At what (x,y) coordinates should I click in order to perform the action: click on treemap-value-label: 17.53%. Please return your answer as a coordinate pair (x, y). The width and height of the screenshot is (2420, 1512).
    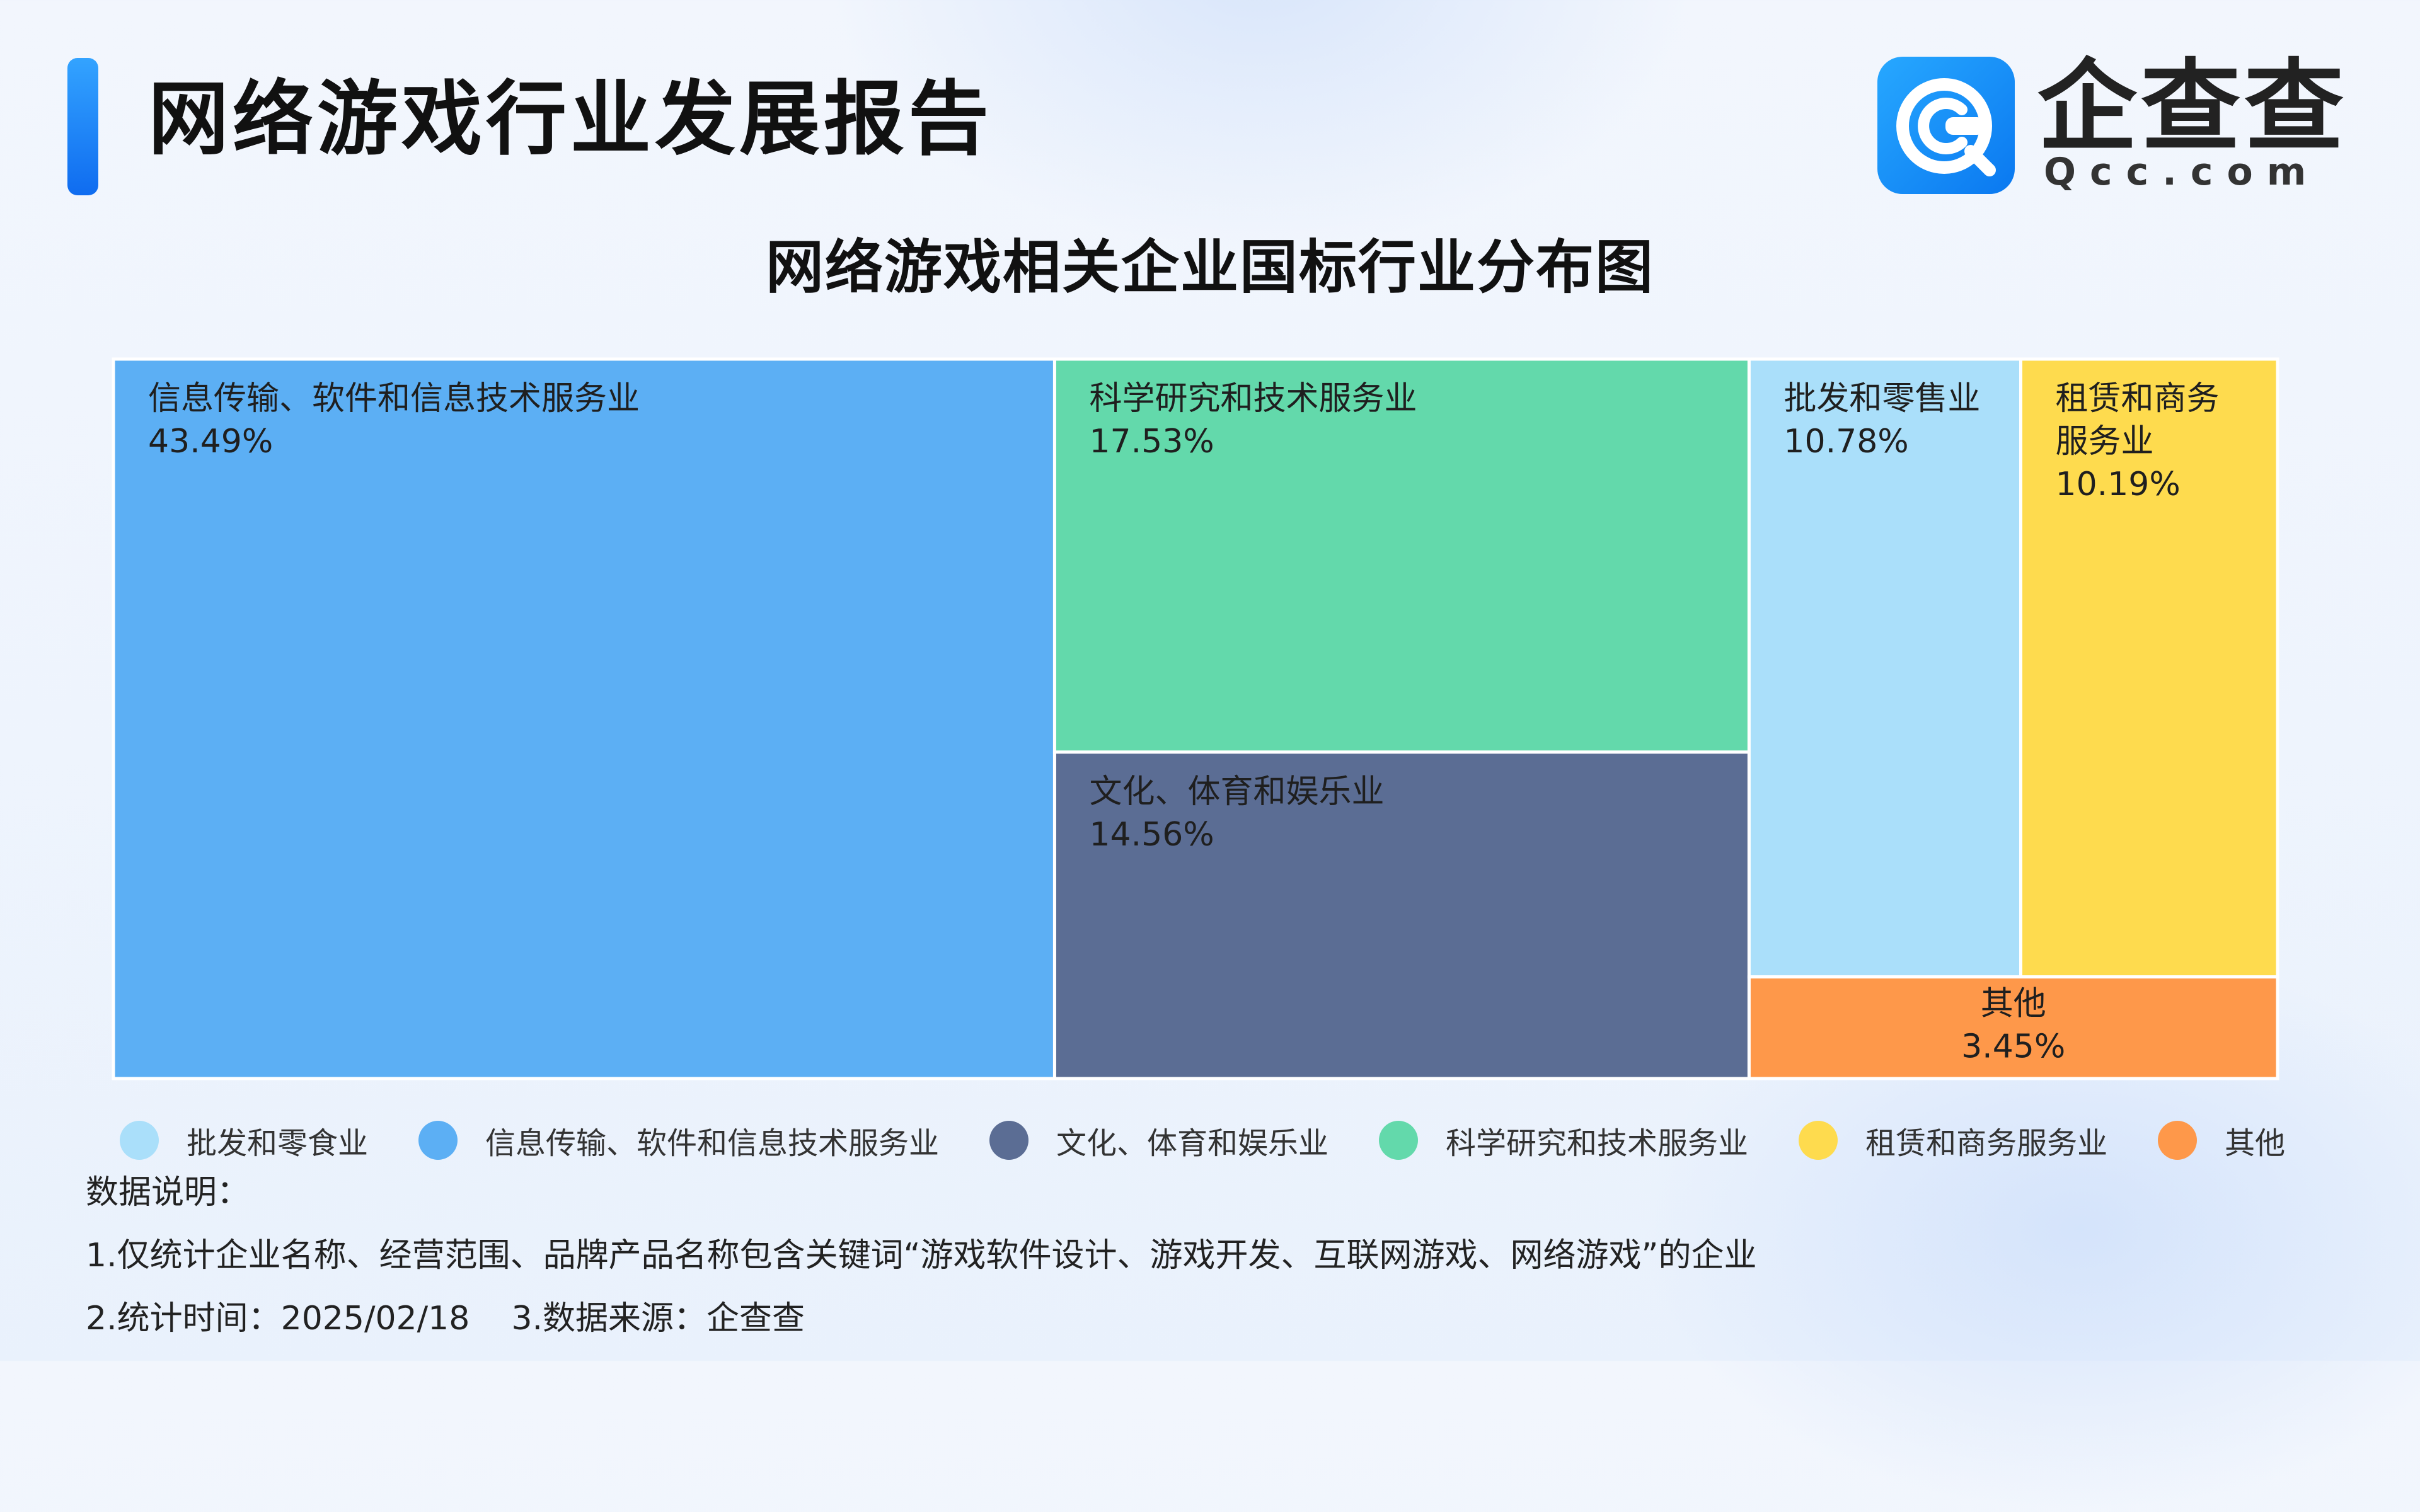
    Looking at the image, I should click on (1152, 442).